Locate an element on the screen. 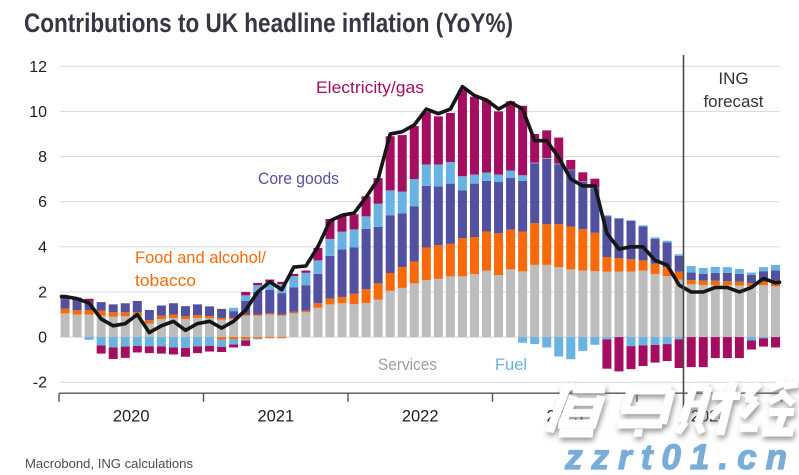 The width and height of the screenshot is (799, 475). svg-text: Fuel is located at coordinates (511, 364).